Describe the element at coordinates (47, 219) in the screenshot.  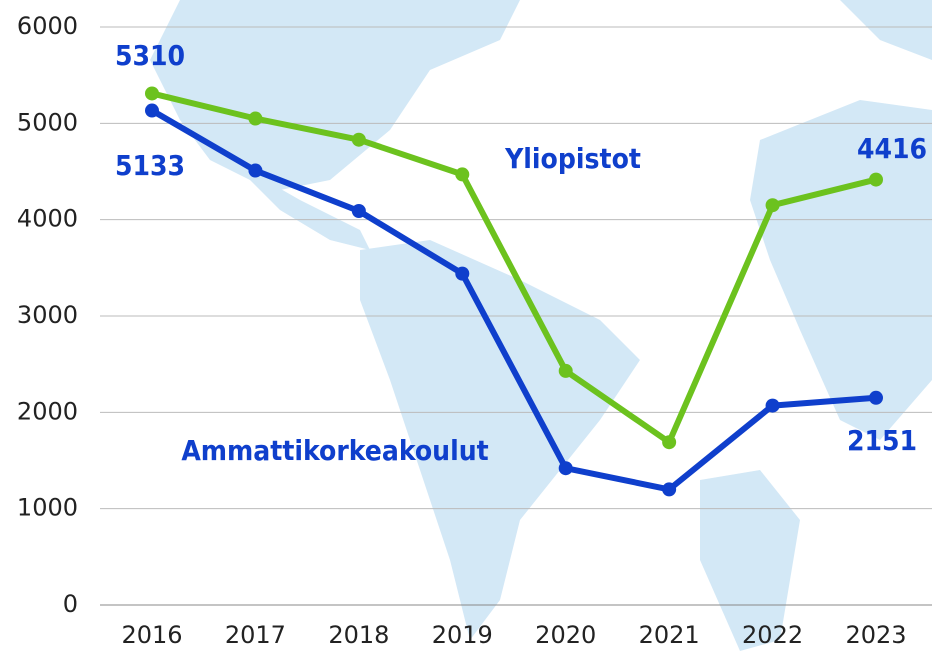
I see `y-tick-label: 4000` at that location.